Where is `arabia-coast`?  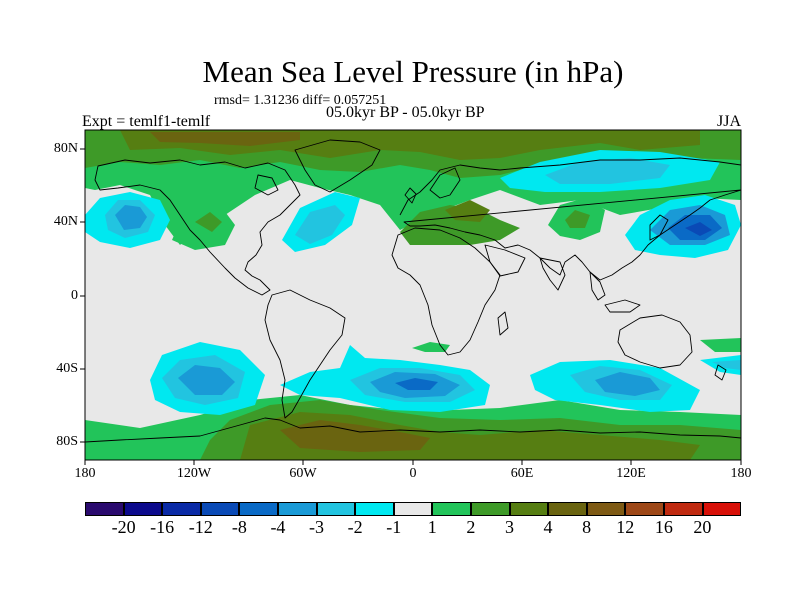
arabia-coast is located at coordinates (505, 260).